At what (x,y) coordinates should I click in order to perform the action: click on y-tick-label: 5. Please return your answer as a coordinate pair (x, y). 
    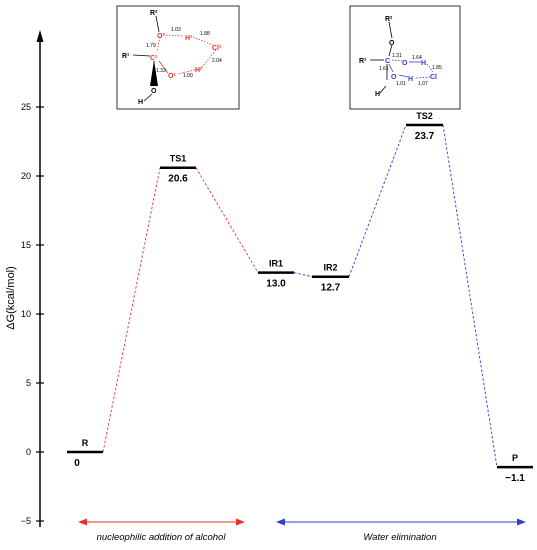
    Looking at the image, I should click on (28, 383).